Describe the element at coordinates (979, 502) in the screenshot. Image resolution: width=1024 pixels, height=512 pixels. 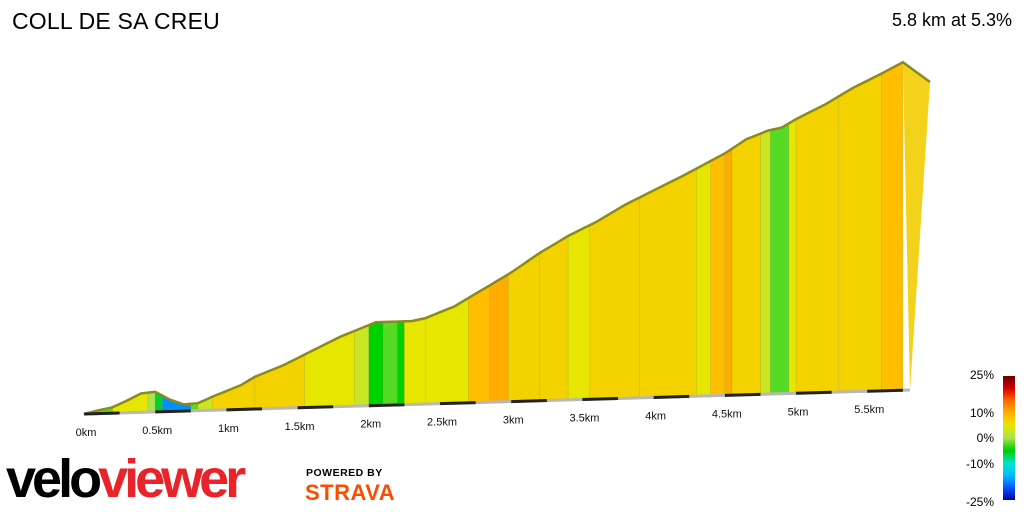
I see `scale-label-neg25: -25%` at that location.